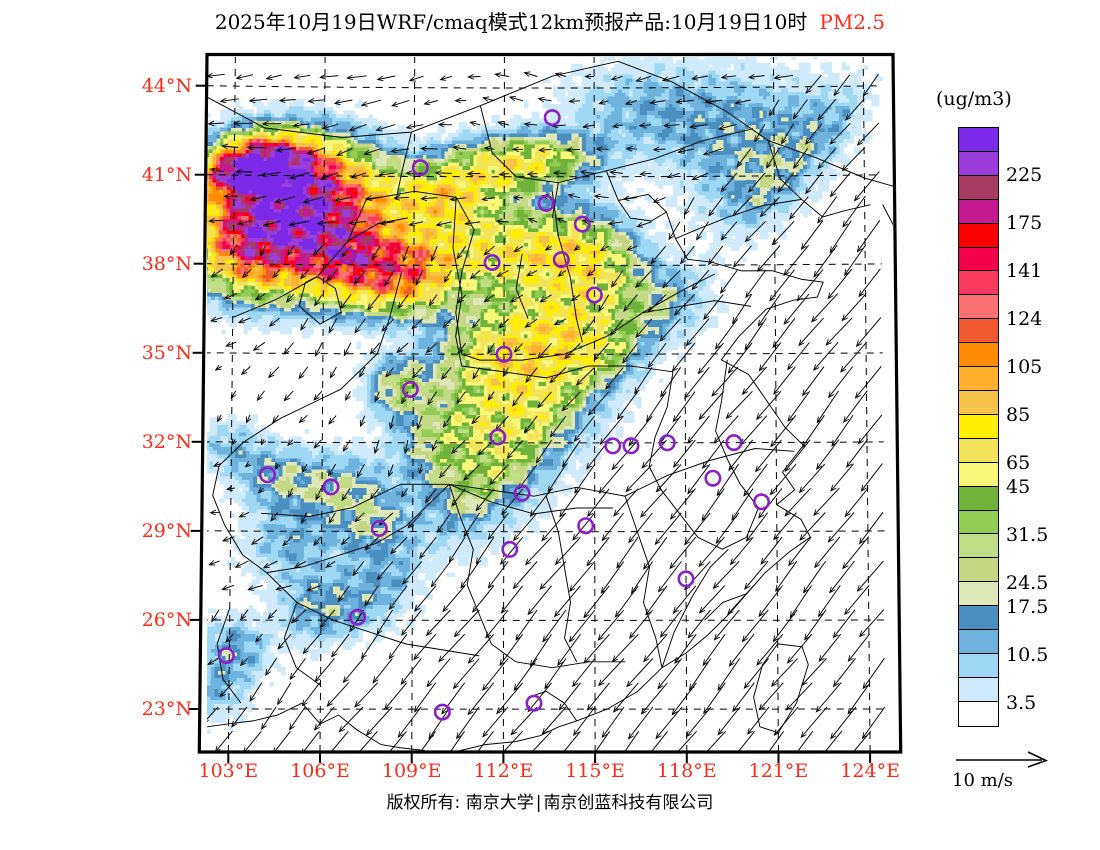 The height and width of the screenshot is (850, 1100). Describe the element at coordinates (852, 22) in the screenshot. I see `title-species-label: PM2.5` at that location.